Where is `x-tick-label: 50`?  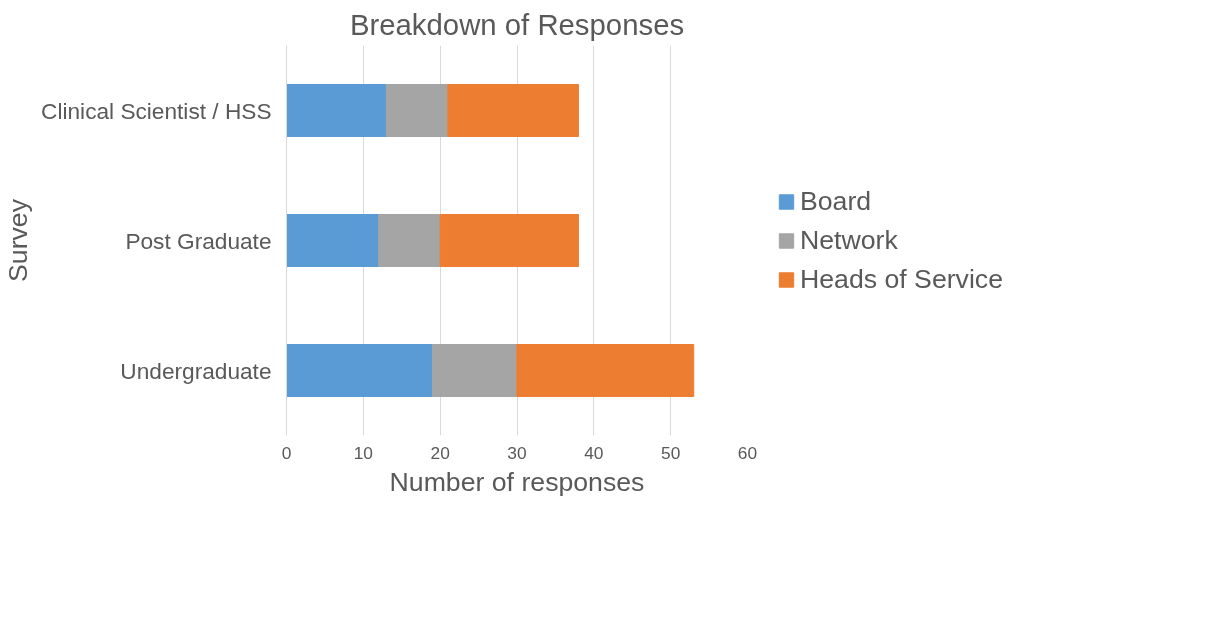 x-tick-label: 50 is located at coordinates (671, 452).